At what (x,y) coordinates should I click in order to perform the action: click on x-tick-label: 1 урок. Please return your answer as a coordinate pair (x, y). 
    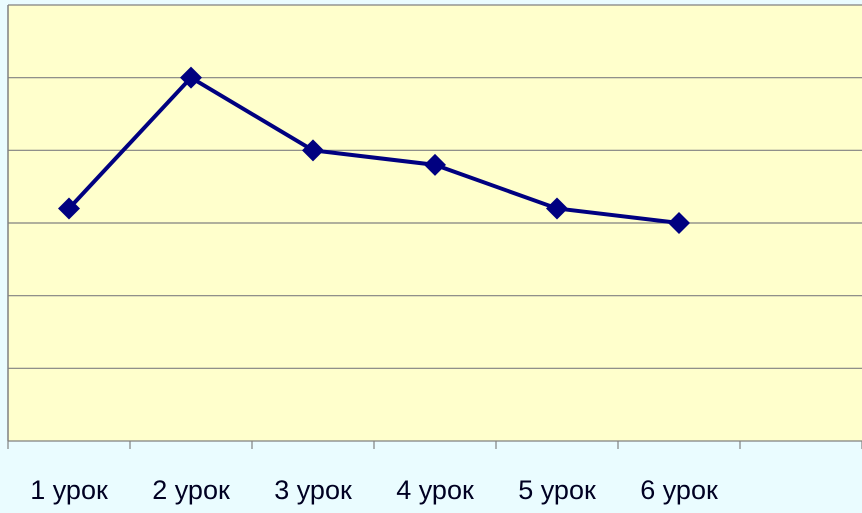
    Looking at the image, I should click on (69, 490).